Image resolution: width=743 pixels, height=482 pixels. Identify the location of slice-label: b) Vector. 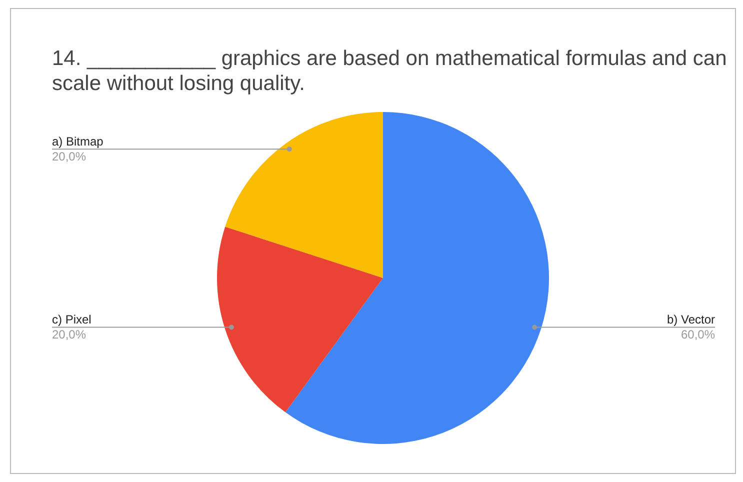
(690, 319).